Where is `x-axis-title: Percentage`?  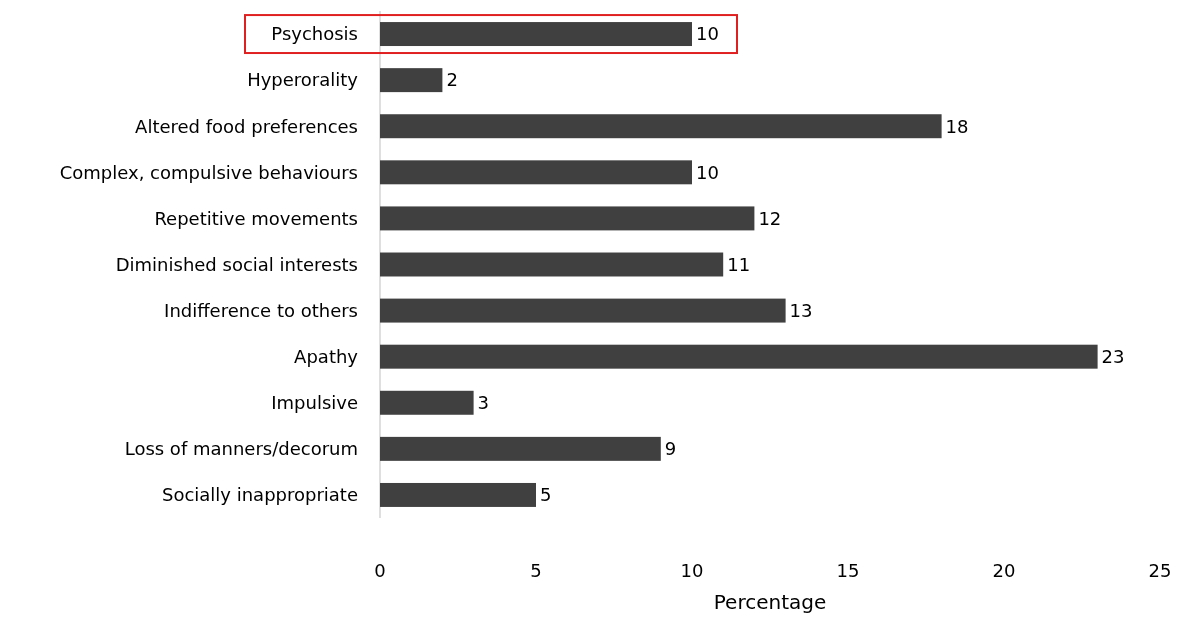 x-axis-title: Percentage is located at coordinates (770, 602).